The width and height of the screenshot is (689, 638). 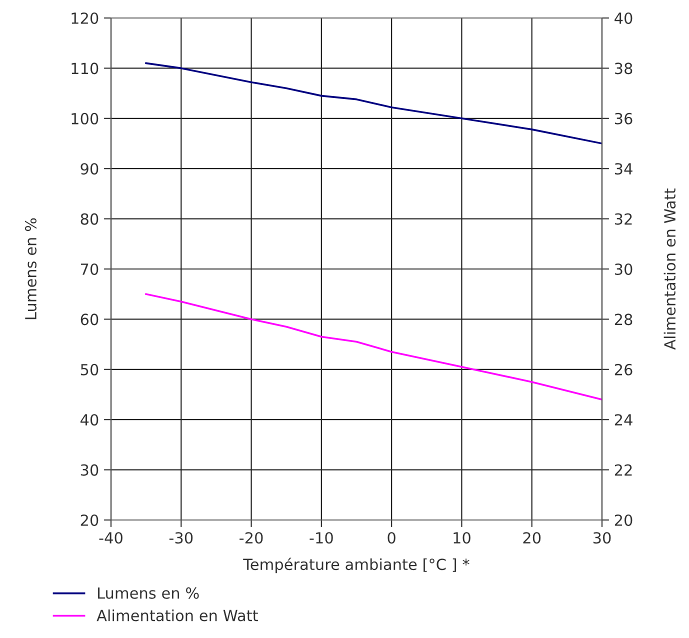 What do you see at coordinates (623, 269) in the screenshot?
I see `y2-tick-label: 30` at bounding box center [623, 269].